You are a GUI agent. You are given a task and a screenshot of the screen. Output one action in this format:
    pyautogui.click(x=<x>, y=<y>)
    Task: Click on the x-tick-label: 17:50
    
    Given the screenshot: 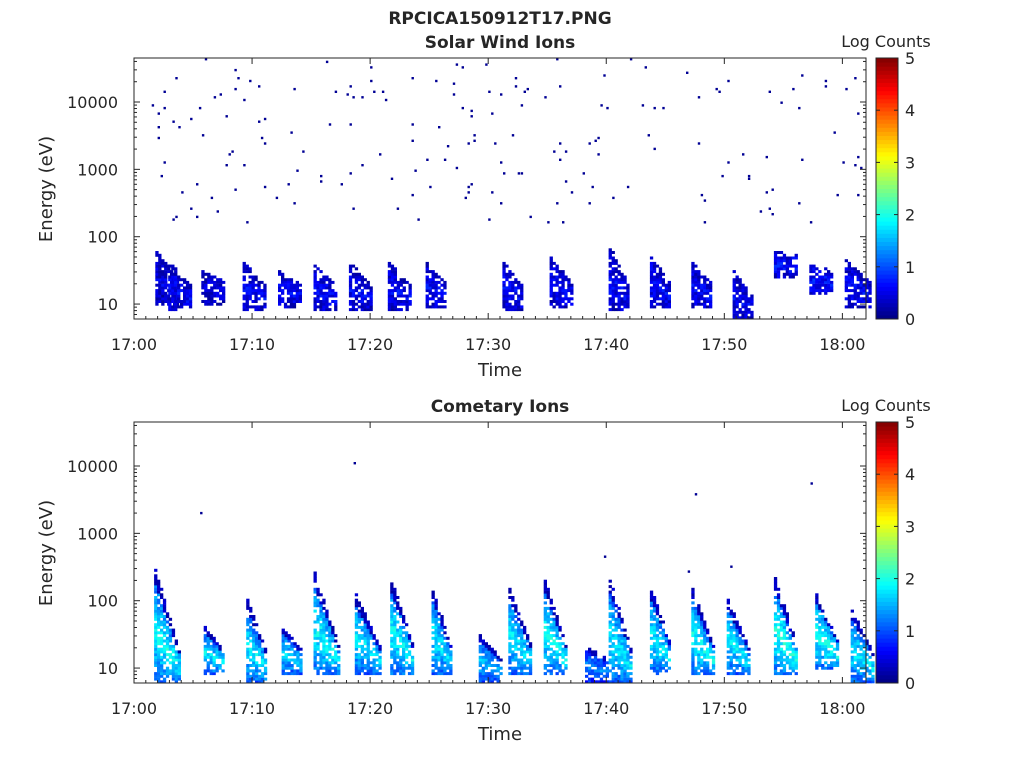 What is the action you would take?
    pyautogui.click(x=724, y=344)
    